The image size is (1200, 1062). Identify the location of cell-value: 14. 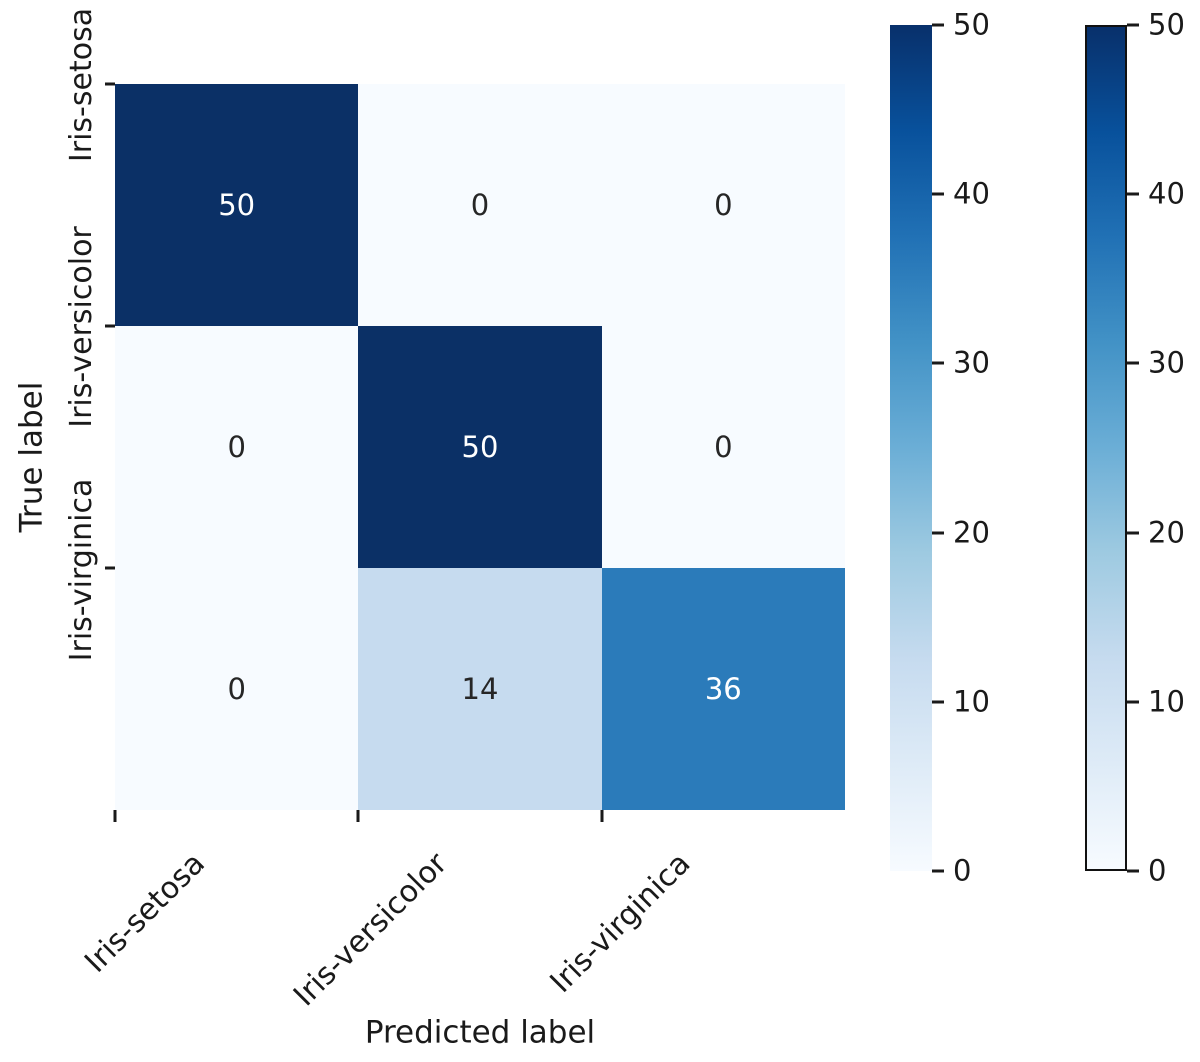
(480, 688).